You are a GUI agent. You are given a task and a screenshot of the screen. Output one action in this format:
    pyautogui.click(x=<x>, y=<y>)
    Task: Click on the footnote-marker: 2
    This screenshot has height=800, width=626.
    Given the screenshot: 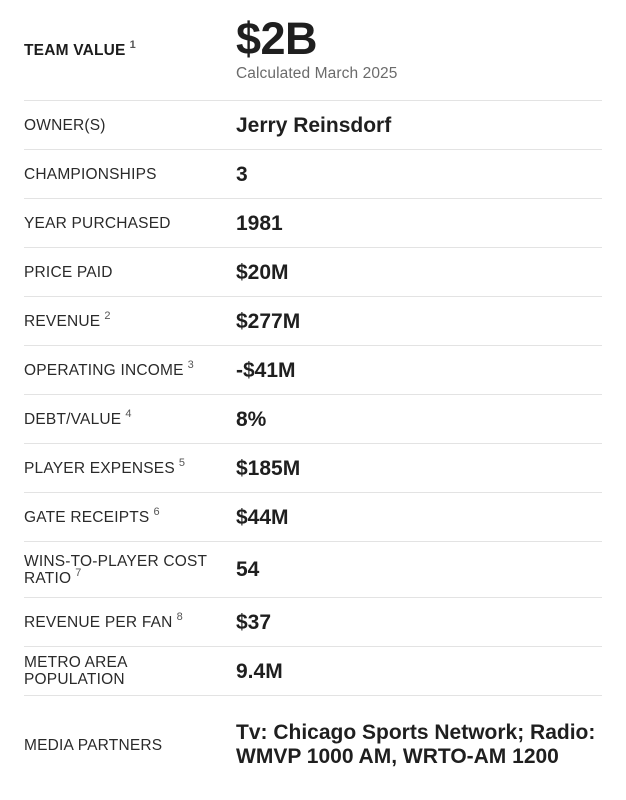 What is the action you would take?
    pyautogui.click(x=107, y=316)
    